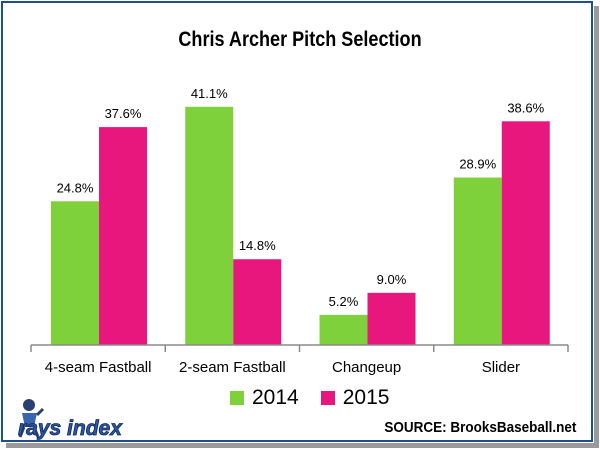  What do you see at coordinates (525, 107) in the screenshot?
I see `data-label: 38.6%` at bounding box center [525, 107].